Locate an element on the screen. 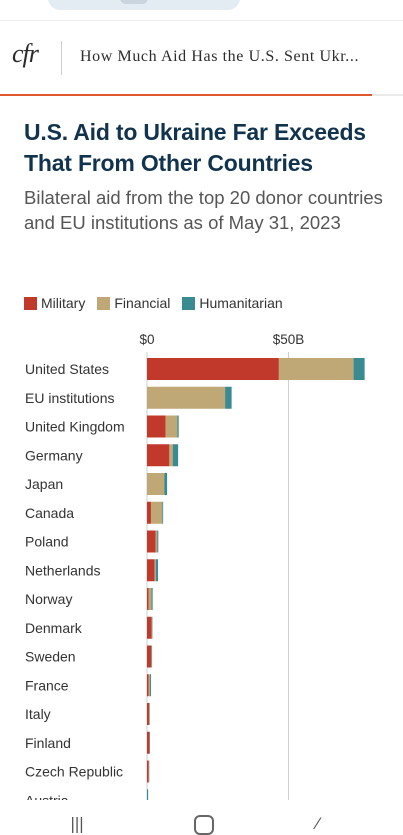 Image resolution: width=403 pixels, height=835 pixels. chart-legend: Military Financial Humanitarian is located at coordinates (159, 303).